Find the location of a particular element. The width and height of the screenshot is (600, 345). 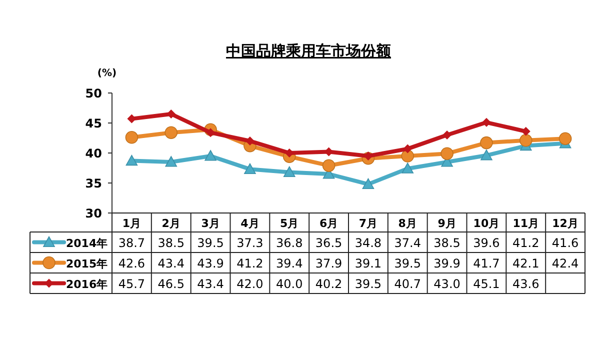

y-tick-label: 30 is located at coordinates (93, 213).